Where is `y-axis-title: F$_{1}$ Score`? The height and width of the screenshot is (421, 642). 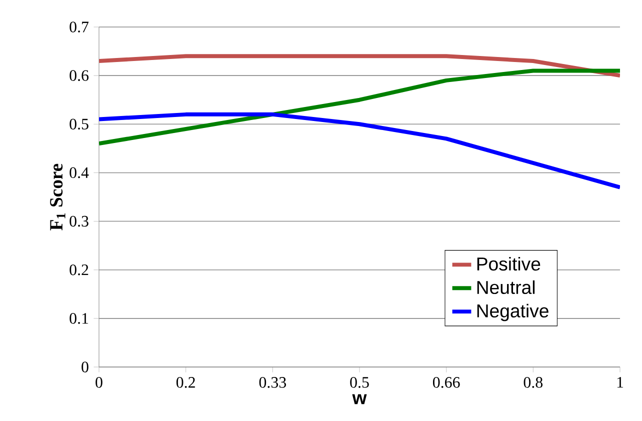
y-axis-title: F$_{1}$ Score is located at coordinates (58, 197).